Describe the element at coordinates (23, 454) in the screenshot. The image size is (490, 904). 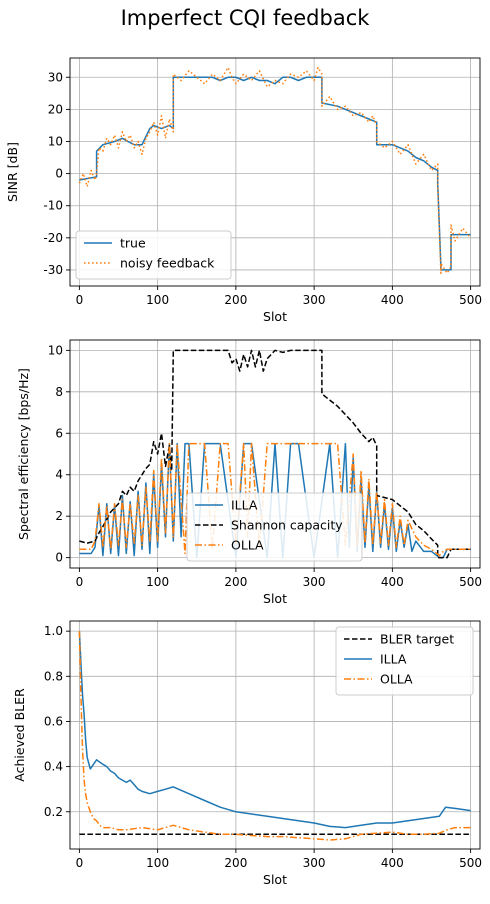
I see `y-axis-label: Spectral efficiency [bps/Hz]` at that location.